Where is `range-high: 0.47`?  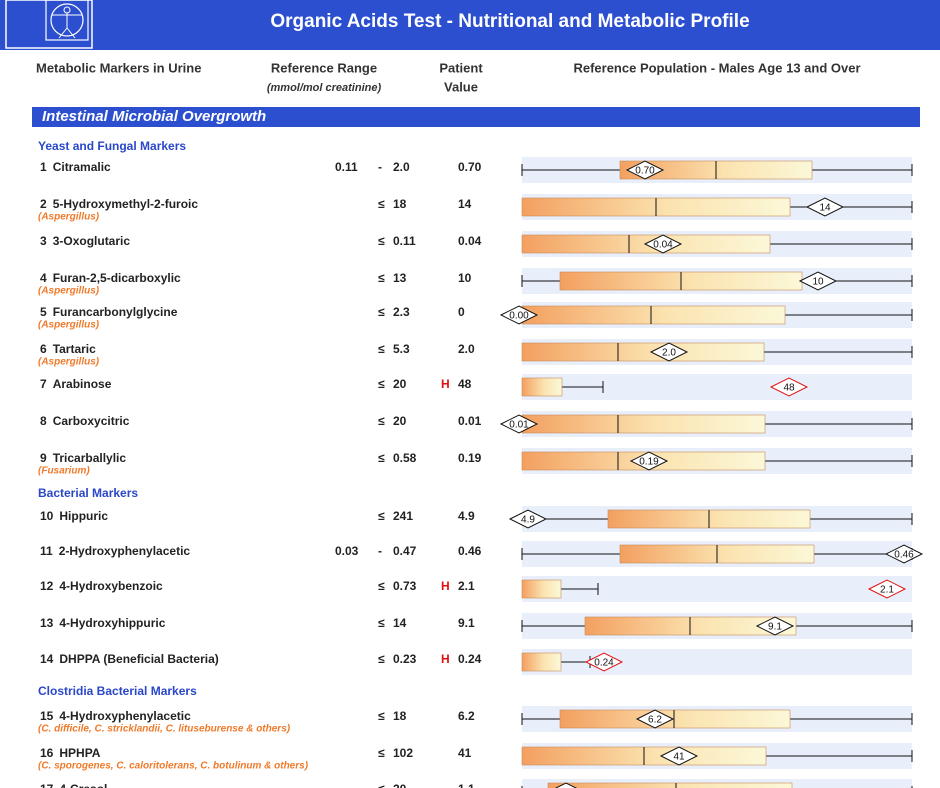 range-high: 0.47 is located at coordinates (405, 551).